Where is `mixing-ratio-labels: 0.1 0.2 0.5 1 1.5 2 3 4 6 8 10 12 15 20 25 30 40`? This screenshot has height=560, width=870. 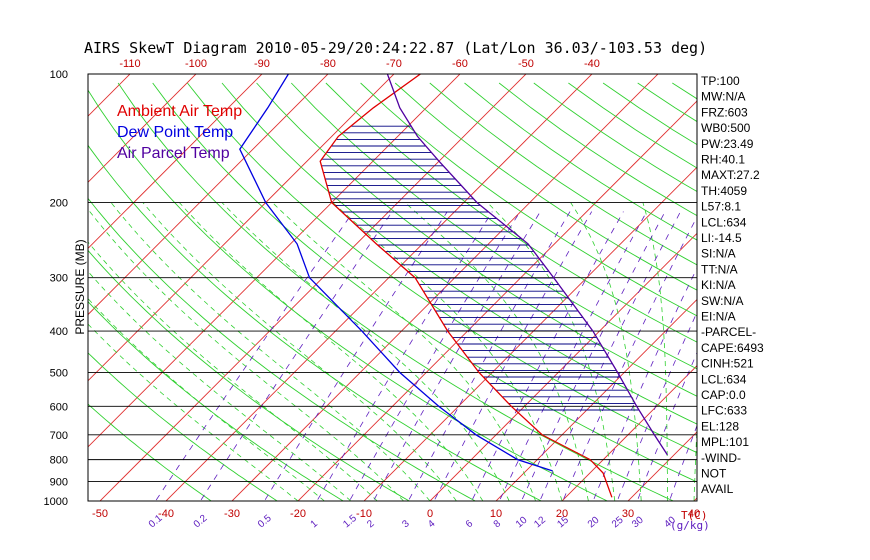
mixing-ratio-labels: 0.1 0.2 0.5 1 1.5 2 3 4 6 8 10 12 15 20 25 30 40 is located at coordinates (412, 522).